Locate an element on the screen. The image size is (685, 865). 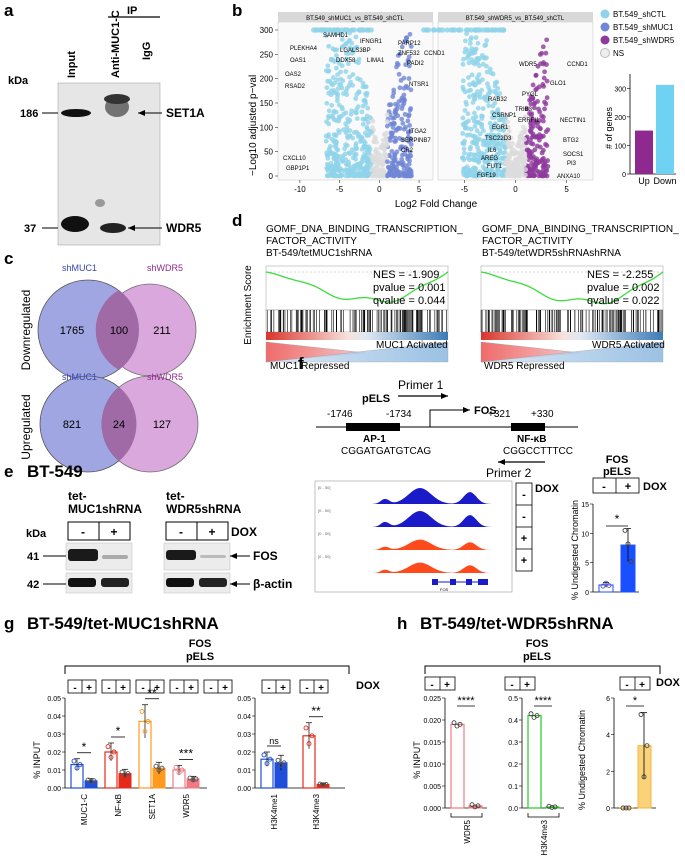
e-plus-1: + is located at coordinates (113, 532).